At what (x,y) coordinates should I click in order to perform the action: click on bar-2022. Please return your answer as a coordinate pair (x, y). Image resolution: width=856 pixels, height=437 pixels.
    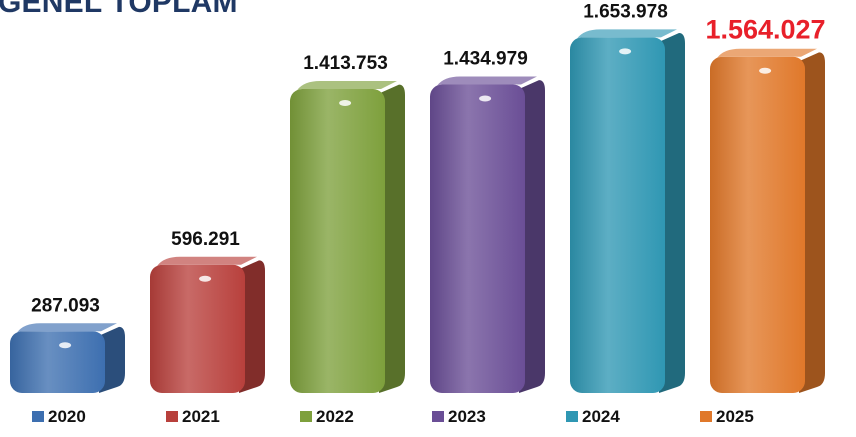
    Looking at the image, I should click on (347, 237).